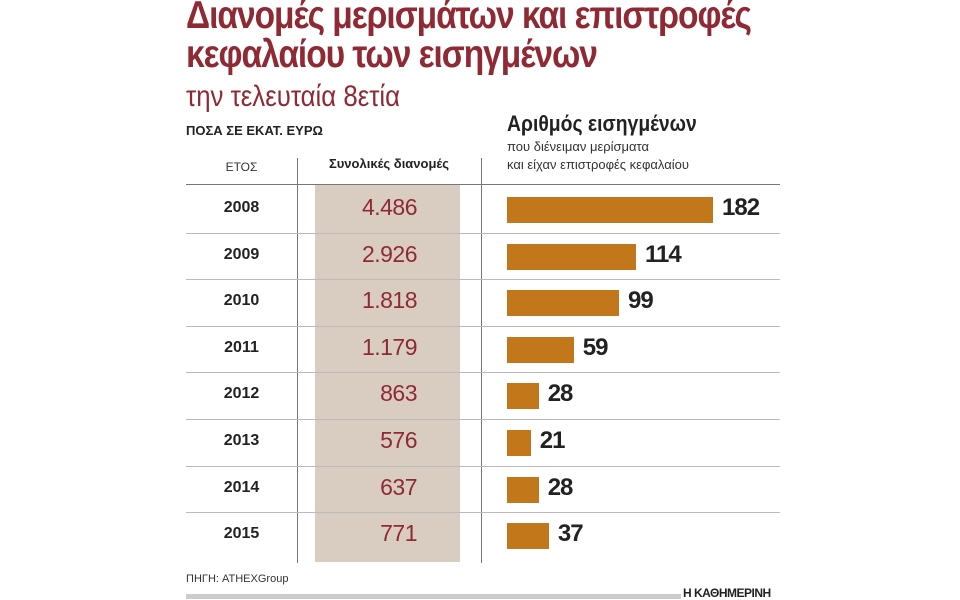 This screenshot has width=960, height=600. What do you see at coordinates (241, 394) in the screenshot?
I see `year-label: 2012` at bounding box center [241, 394].